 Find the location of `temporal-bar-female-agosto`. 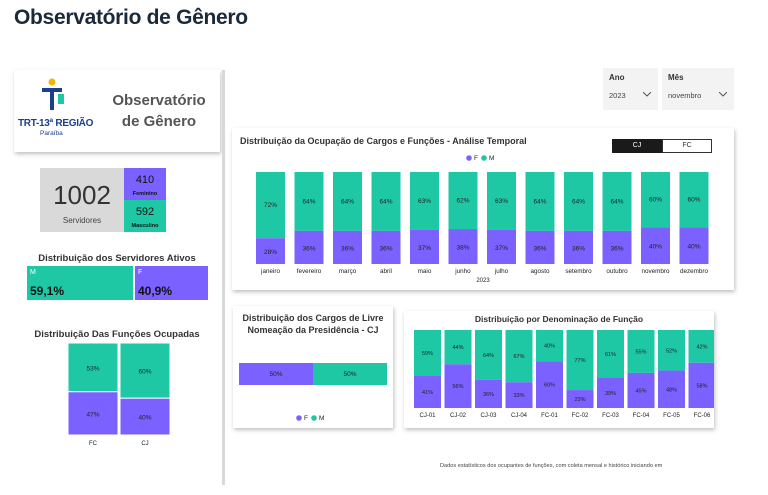

temporal-bar-female-agosto is located at coordinates (540, 247).